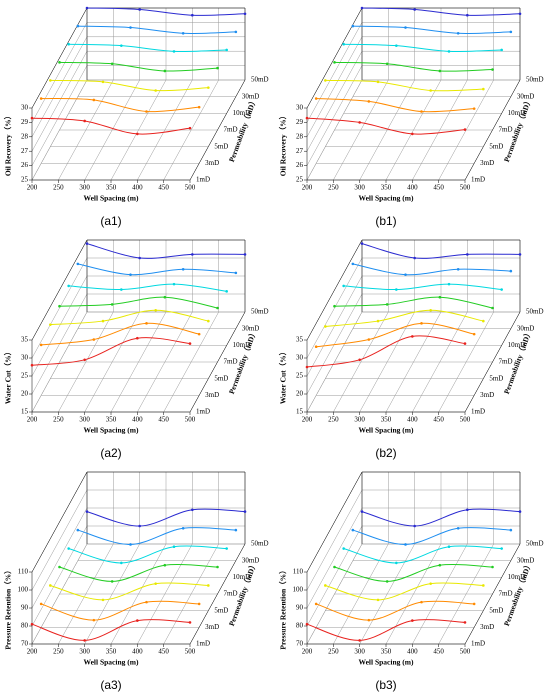 This screenshot has width=550, height=698. What do you see at coordinates (242, 113) in the screenshot?
I see `z-tick-label: 10mD` at bounding box center [242, 113].